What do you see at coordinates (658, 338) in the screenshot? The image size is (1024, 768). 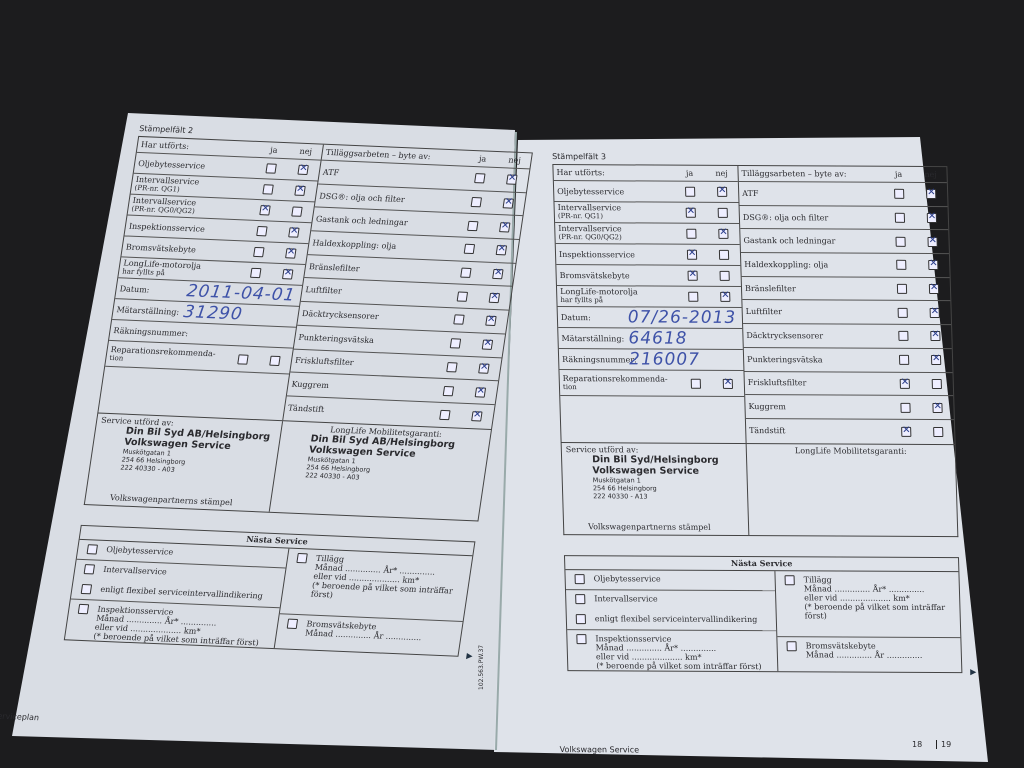 I see `handwritten-odometer: 64618` at bounding box center [658, 338].